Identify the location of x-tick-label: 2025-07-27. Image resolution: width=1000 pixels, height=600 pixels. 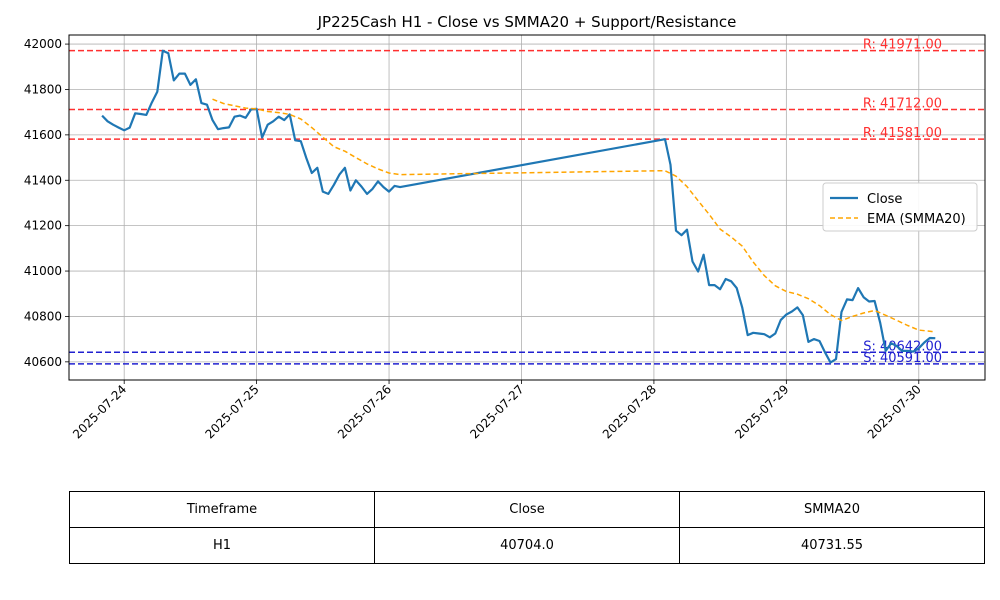
(496, 411).